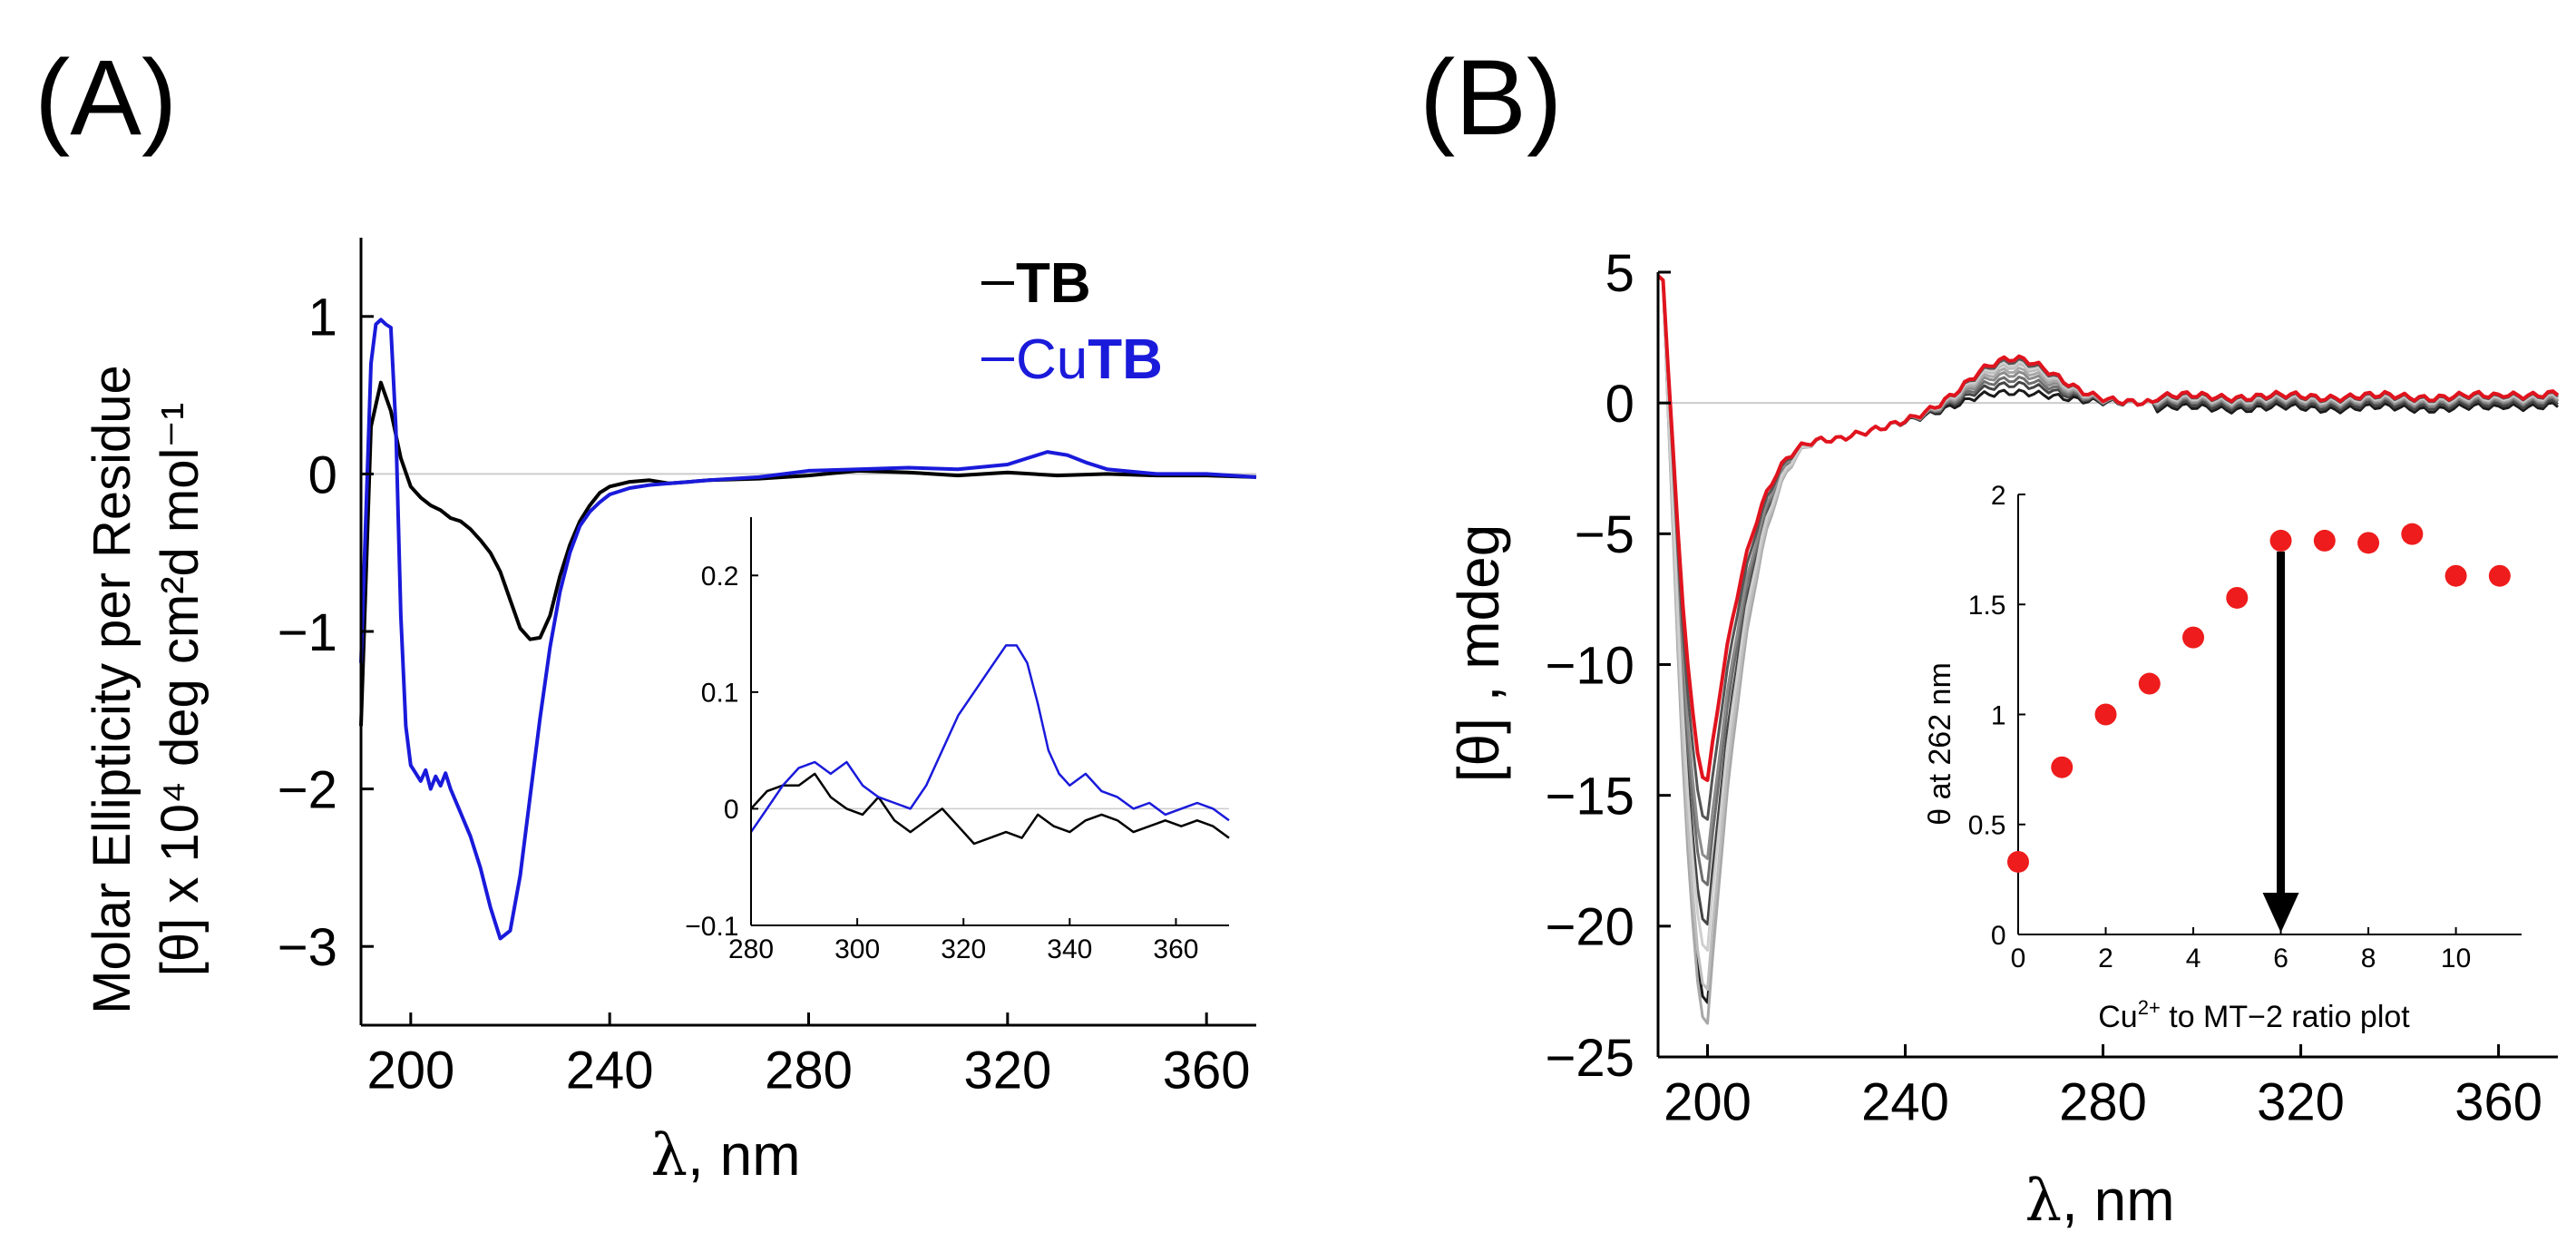  Describe the element at coordinates (1707, 1102) in the screenshot. I see `panel-b-x-tick-label: 200` at that location.